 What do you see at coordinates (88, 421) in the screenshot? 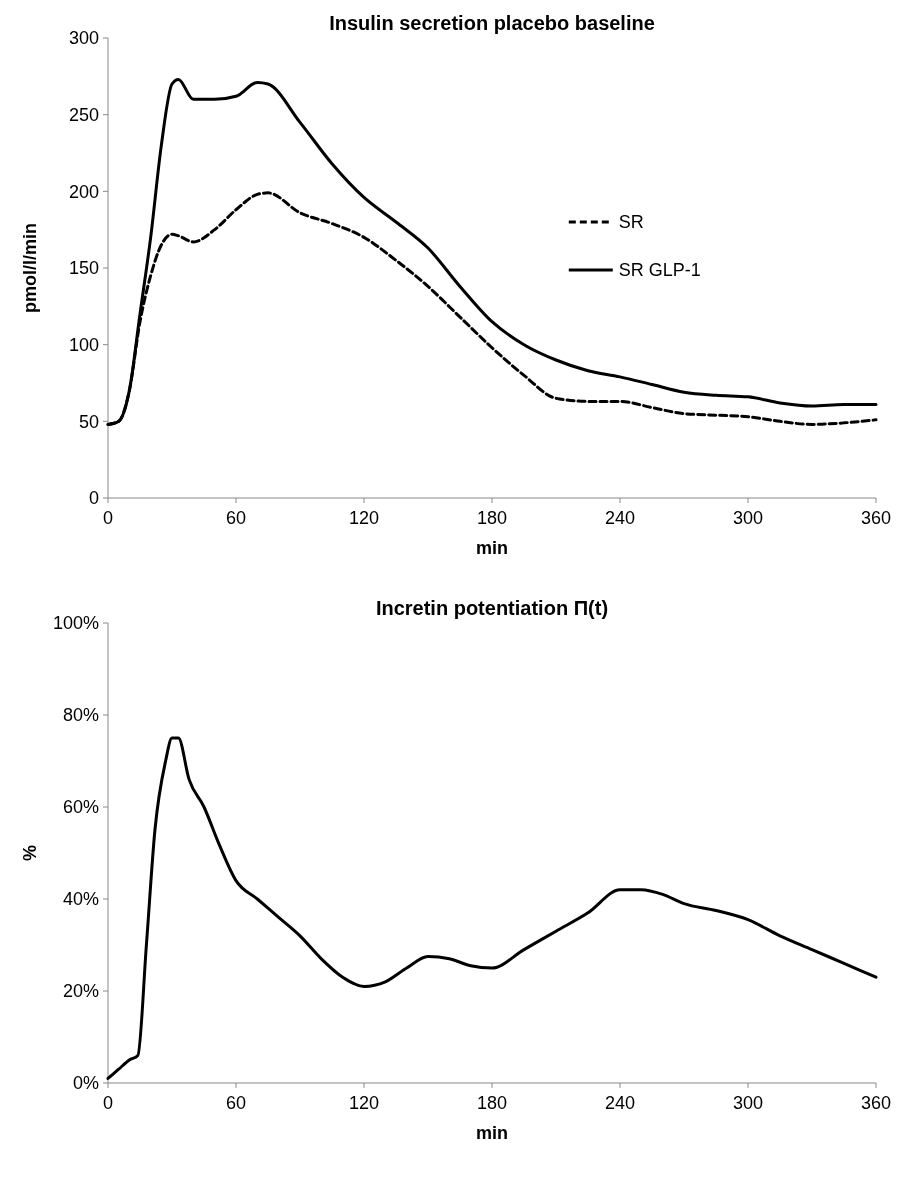
I see `y-tick-label: 50` at bounding box center [88, 421].